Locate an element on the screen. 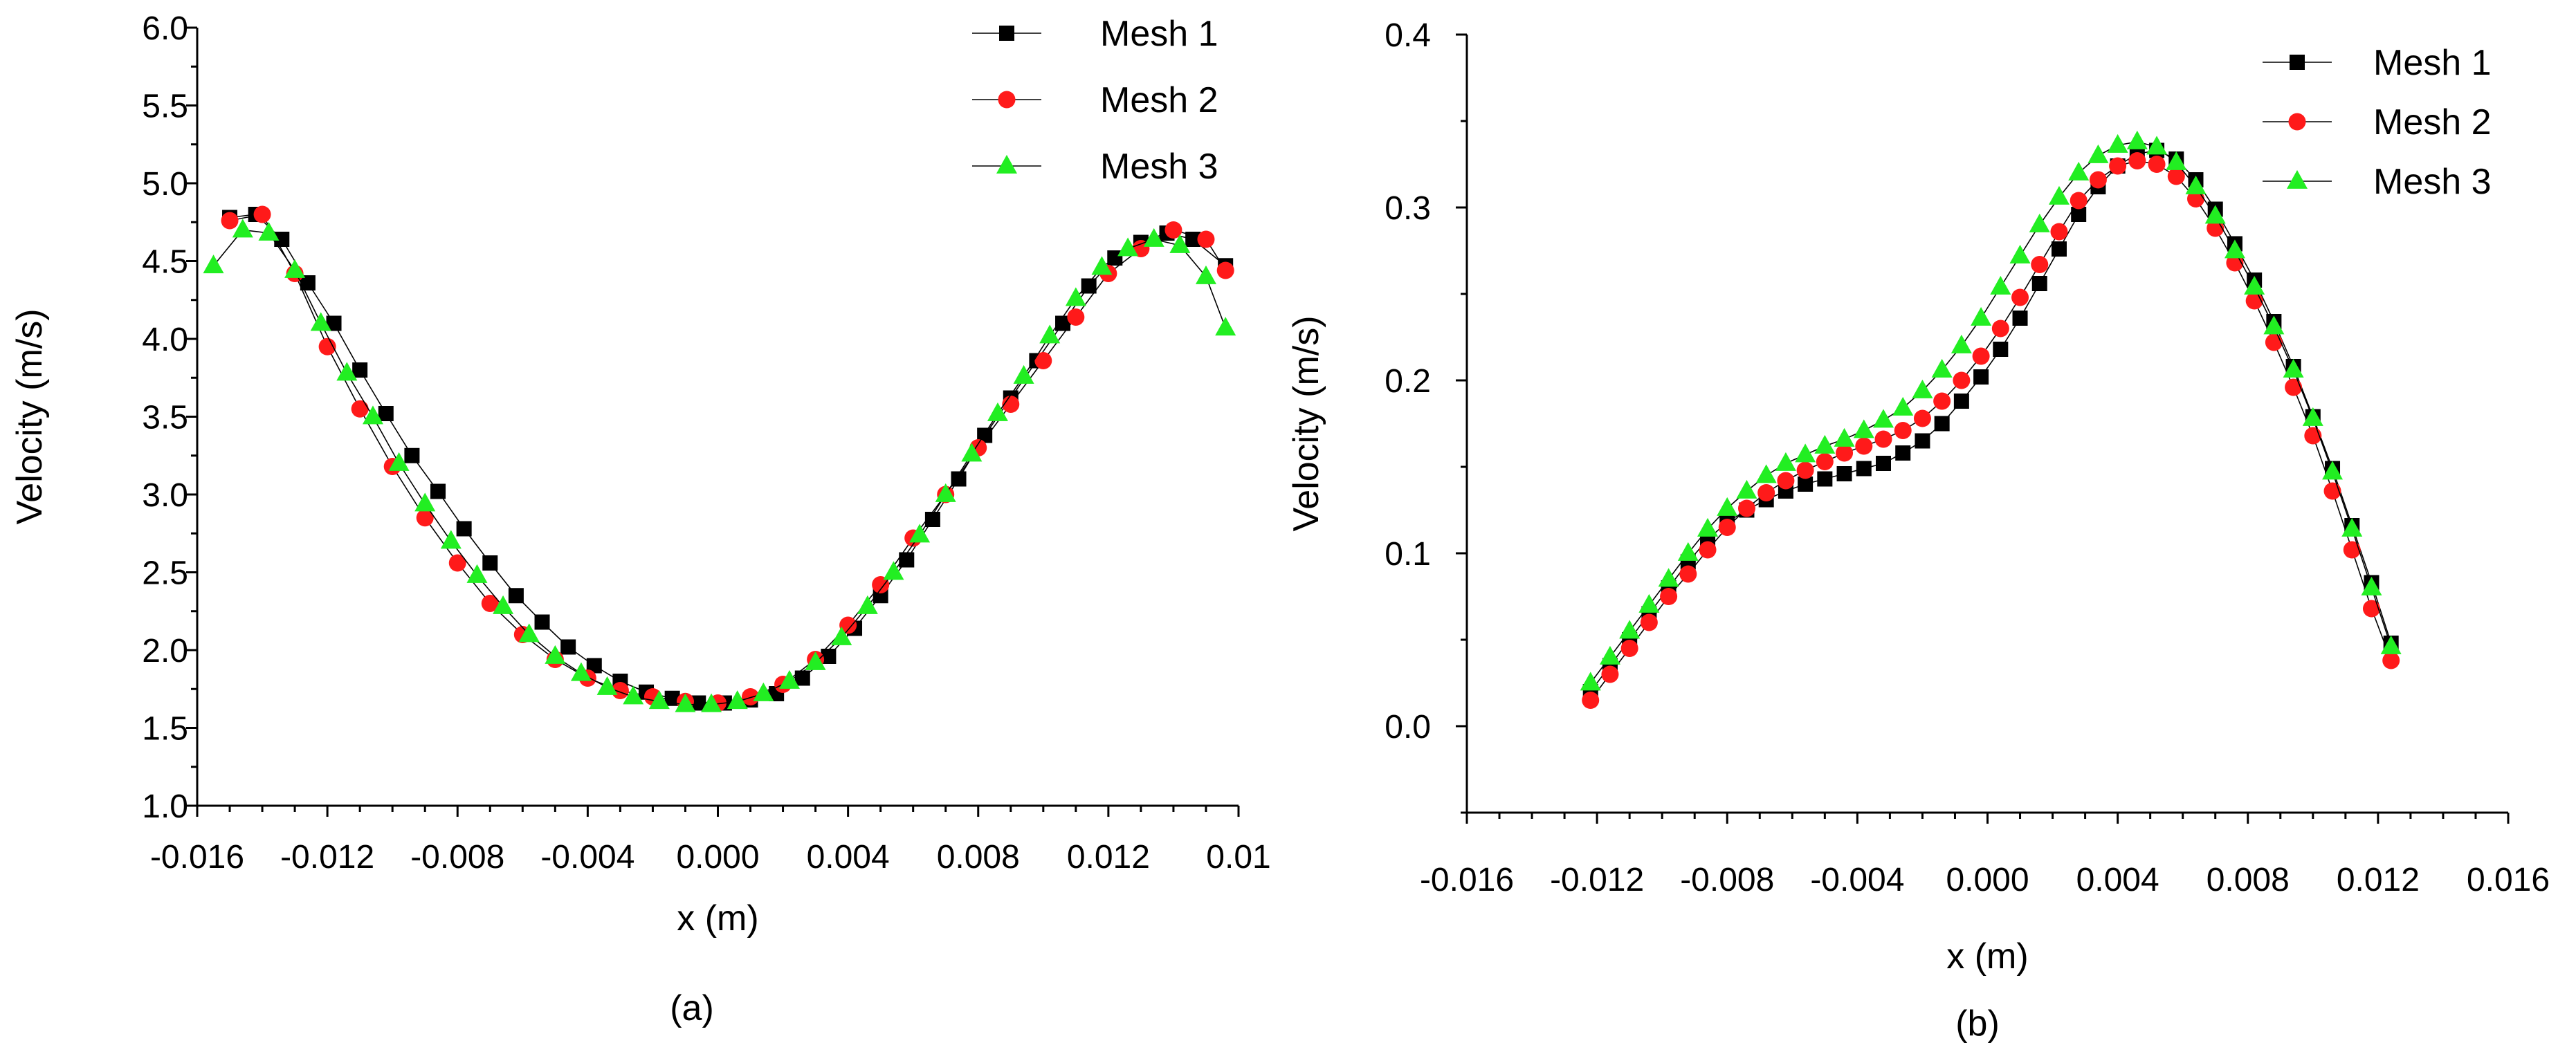 The width and height of the screenshot is (2576, 1054). x-tick-label: 0.008 is located at coordinates (979, 857).